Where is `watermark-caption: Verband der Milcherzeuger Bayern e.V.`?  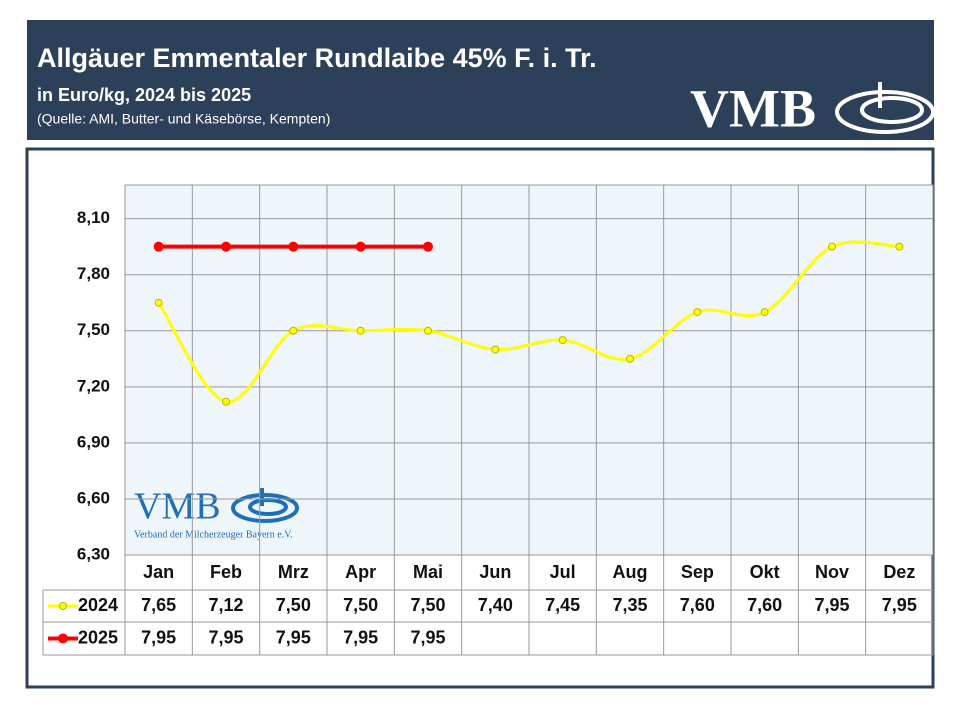 watermark-caption: Verband der Milcherzeuger Bayern e.V. is located at coordinates (213, 534).